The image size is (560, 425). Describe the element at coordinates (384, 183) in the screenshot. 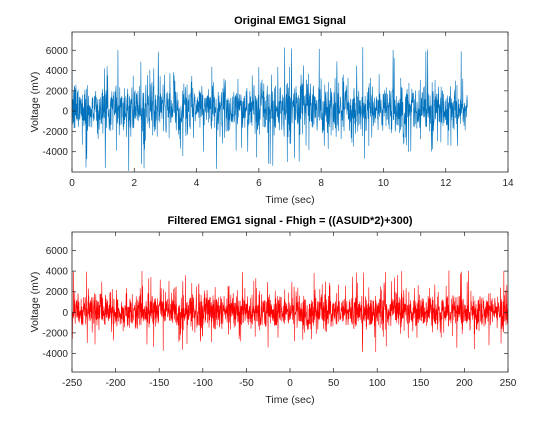

I see `x-tick-label: 10` at that location.